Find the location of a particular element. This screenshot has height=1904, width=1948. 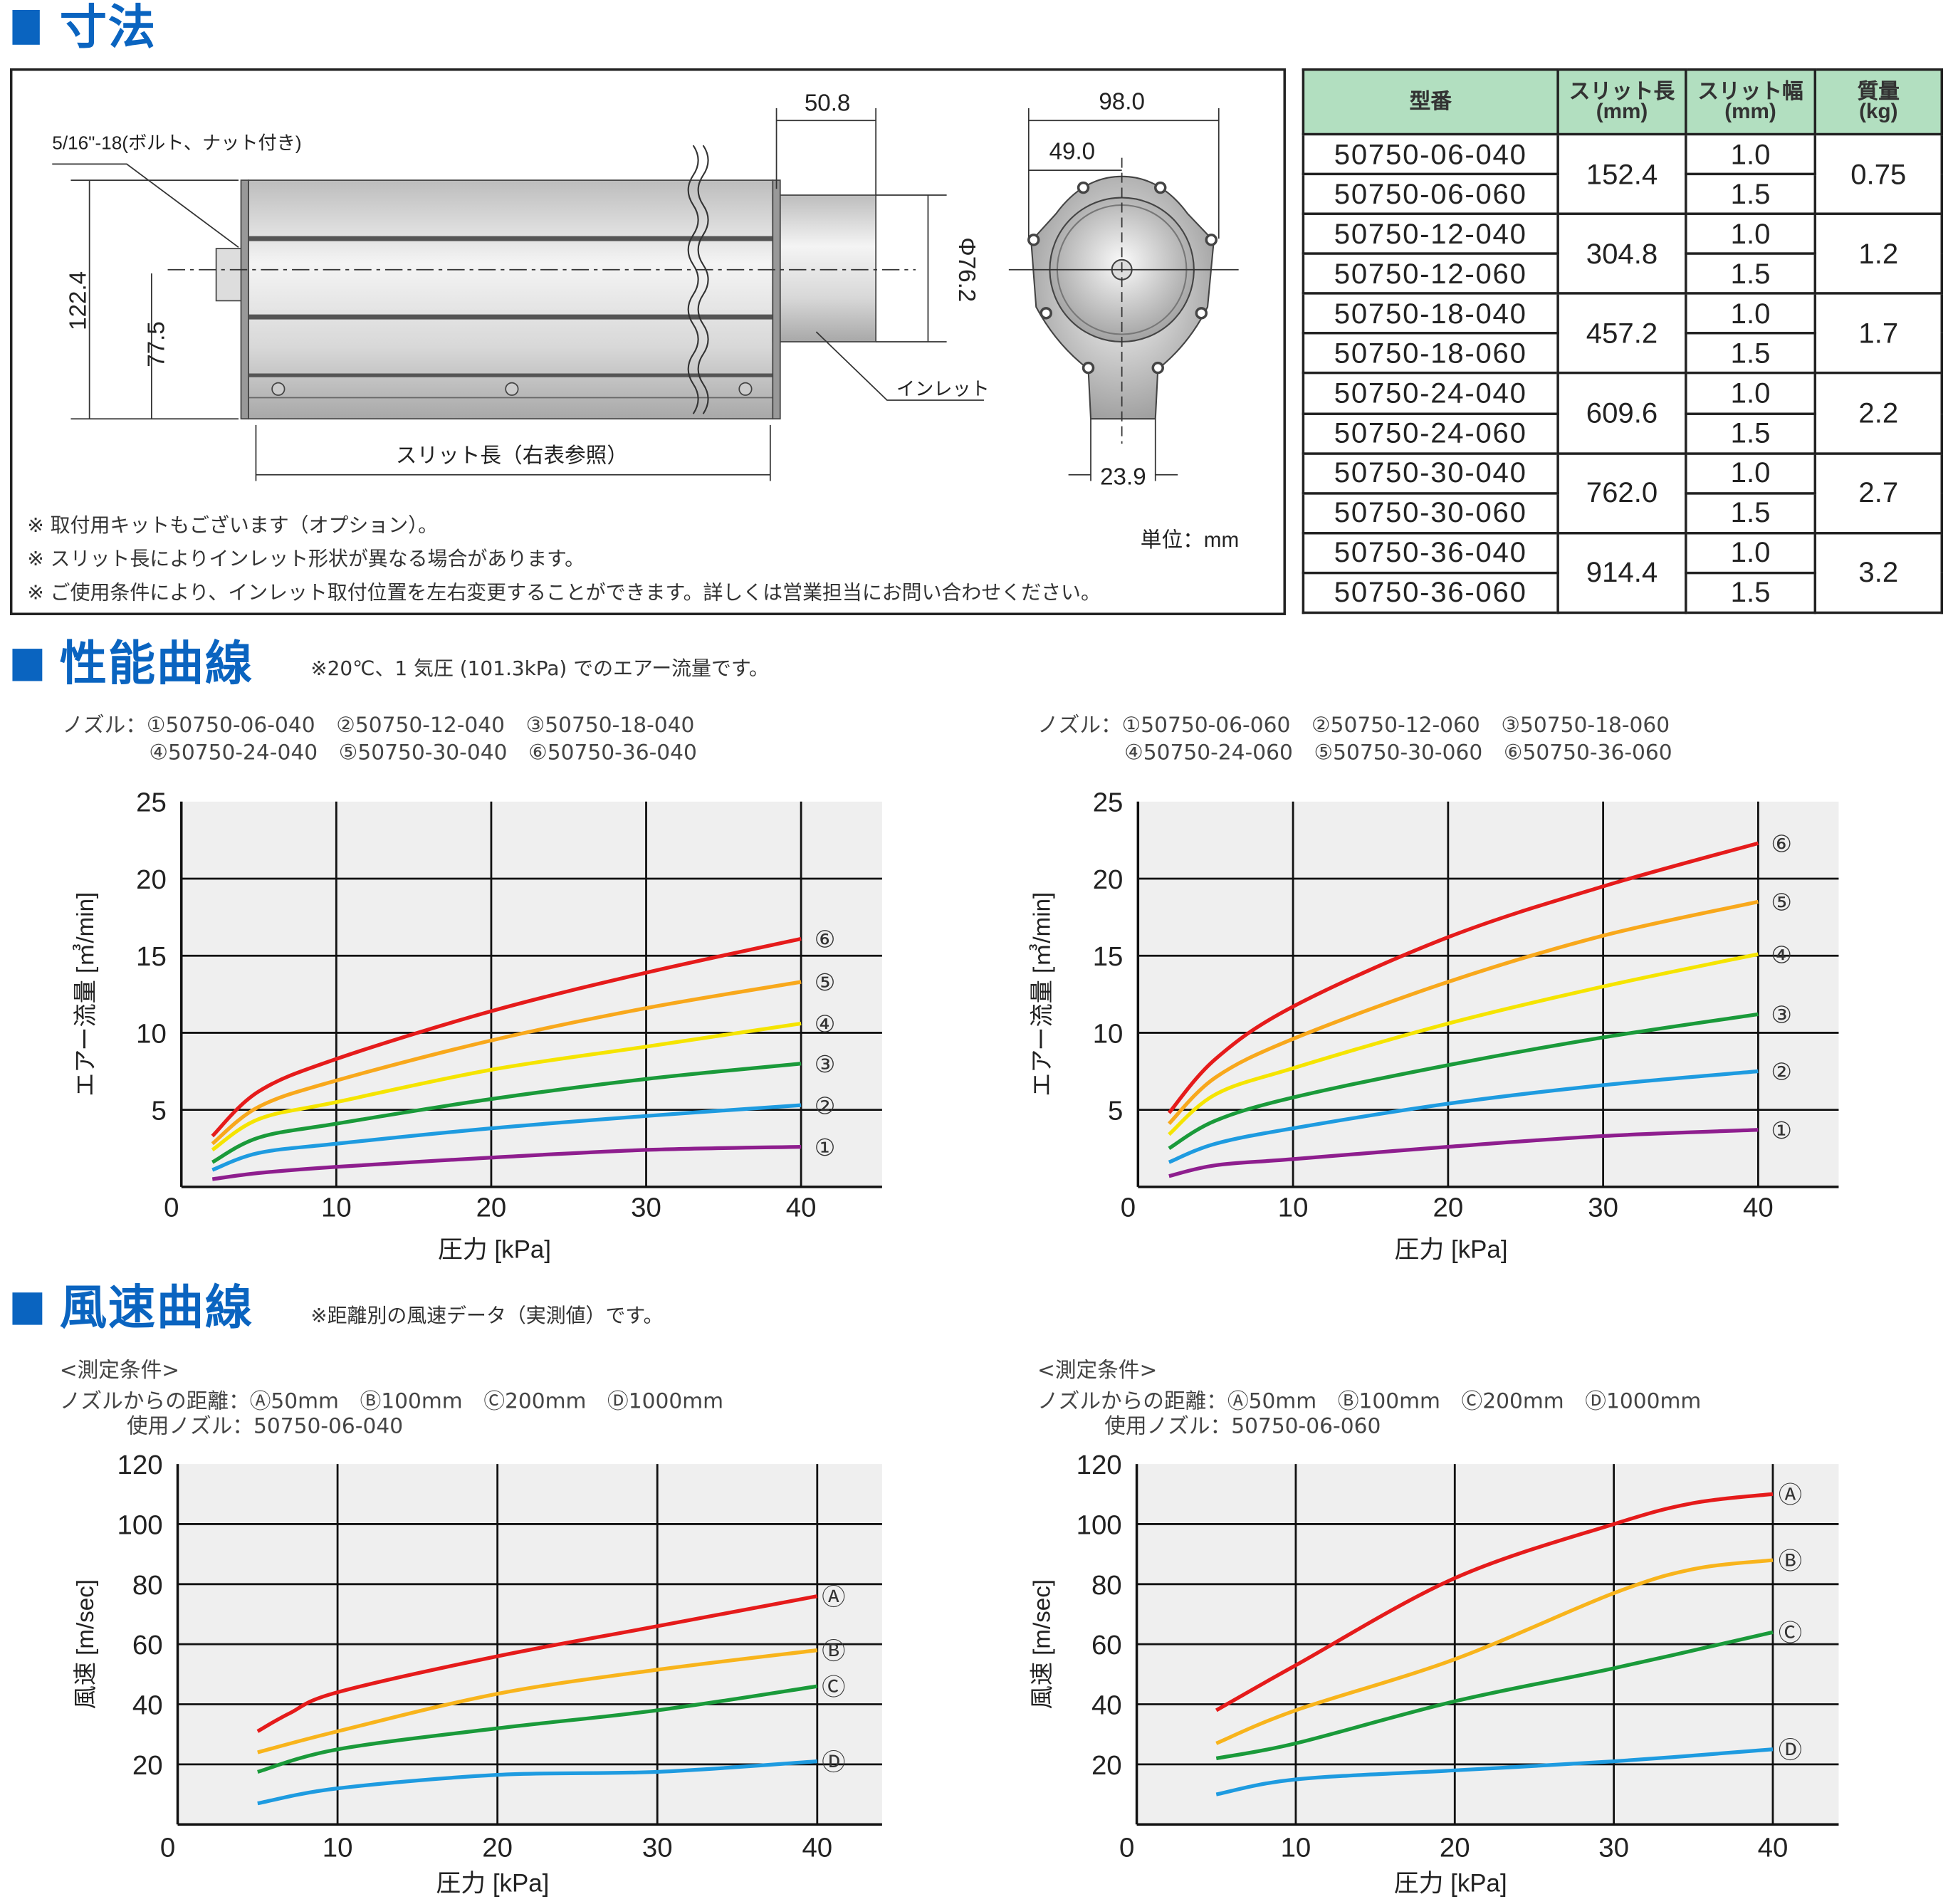

table-row: 50750-12-060 1.5 is located at coordinates (1622, 273).